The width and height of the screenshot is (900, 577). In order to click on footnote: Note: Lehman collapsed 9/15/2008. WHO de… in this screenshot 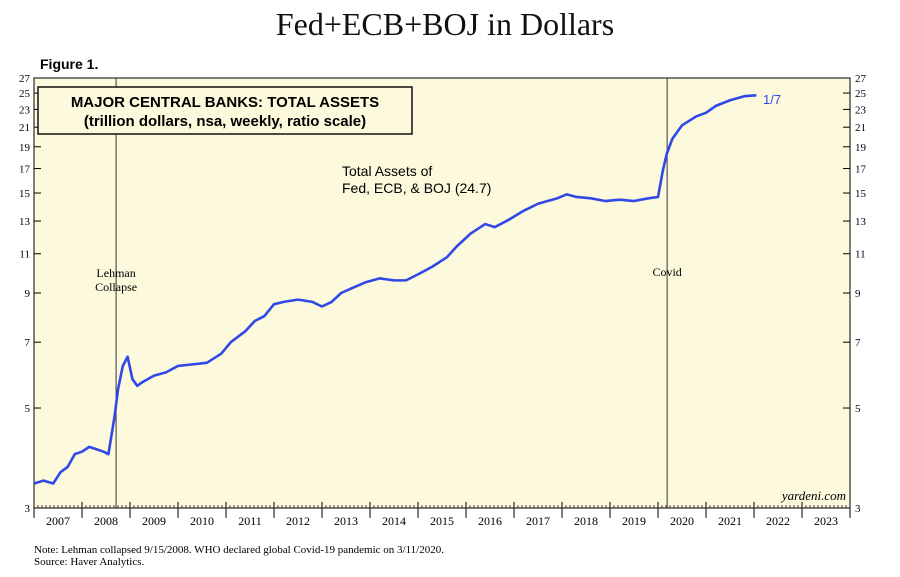, I will do `click(239, 556)`.